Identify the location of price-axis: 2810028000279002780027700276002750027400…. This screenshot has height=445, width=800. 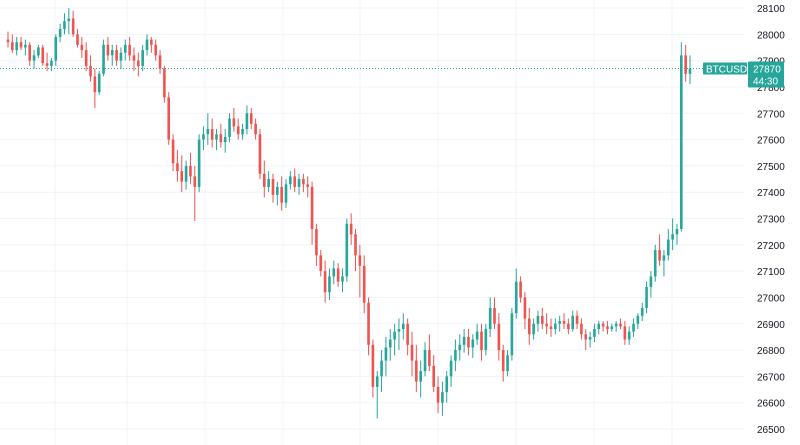
(771, 220).